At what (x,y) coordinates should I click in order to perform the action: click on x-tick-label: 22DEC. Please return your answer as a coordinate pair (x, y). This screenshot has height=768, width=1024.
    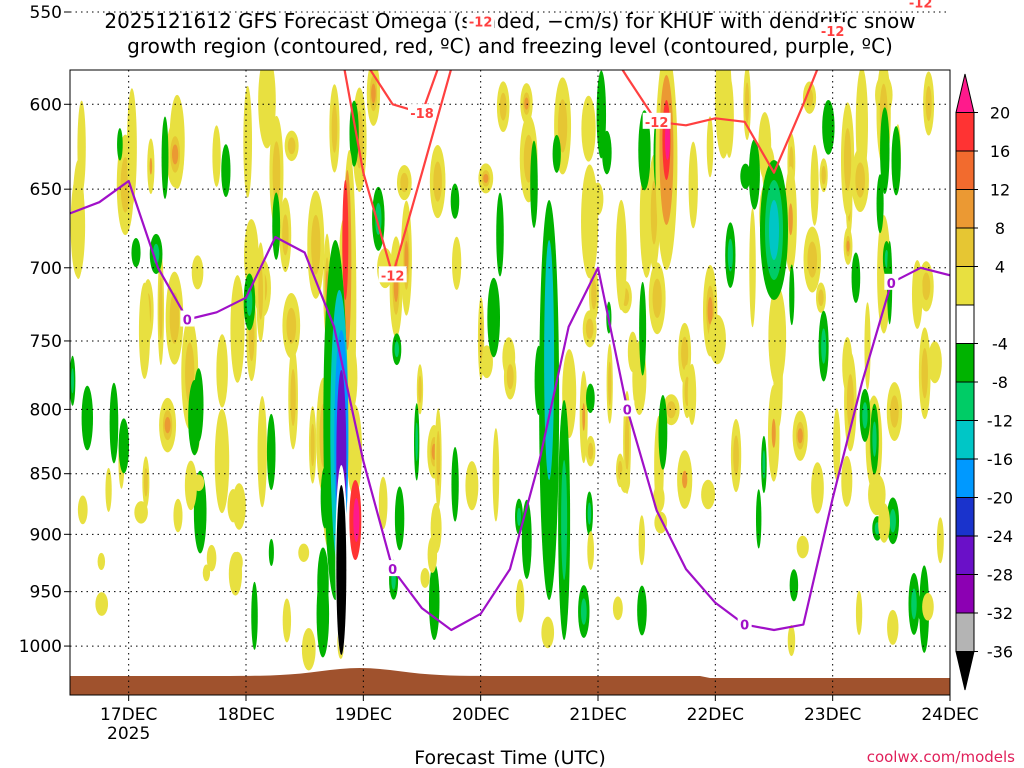
    Looking at the image, I should click on (715, 715).